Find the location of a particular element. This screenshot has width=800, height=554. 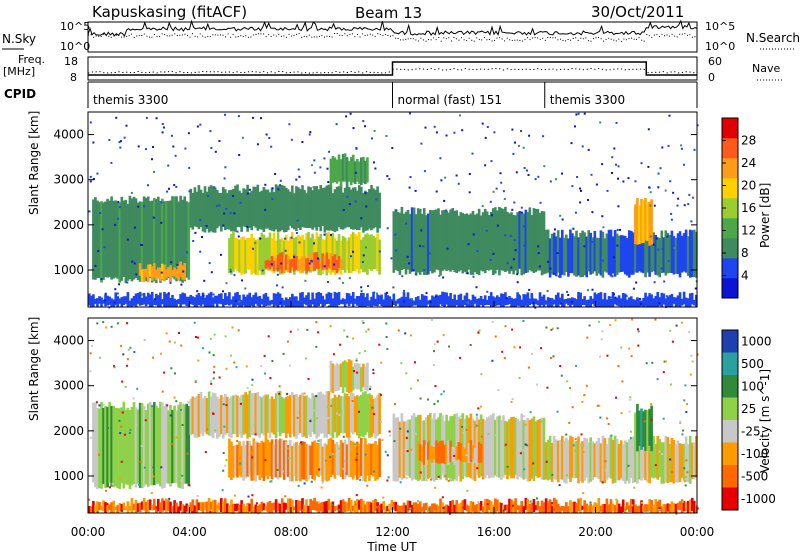

noise-sky-trace is located at coordinates (392, 28).